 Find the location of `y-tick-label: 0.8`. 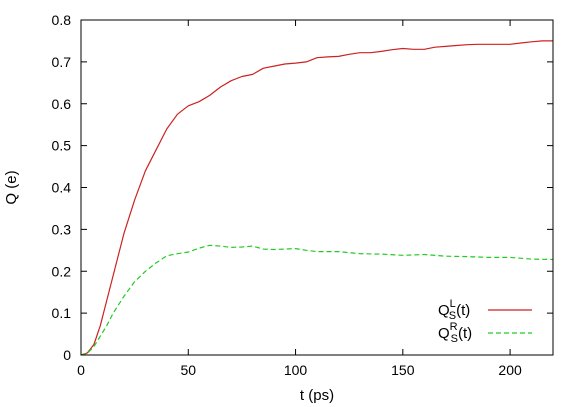

y-tick-label: 0.8 is located at coordinates (62, 20).